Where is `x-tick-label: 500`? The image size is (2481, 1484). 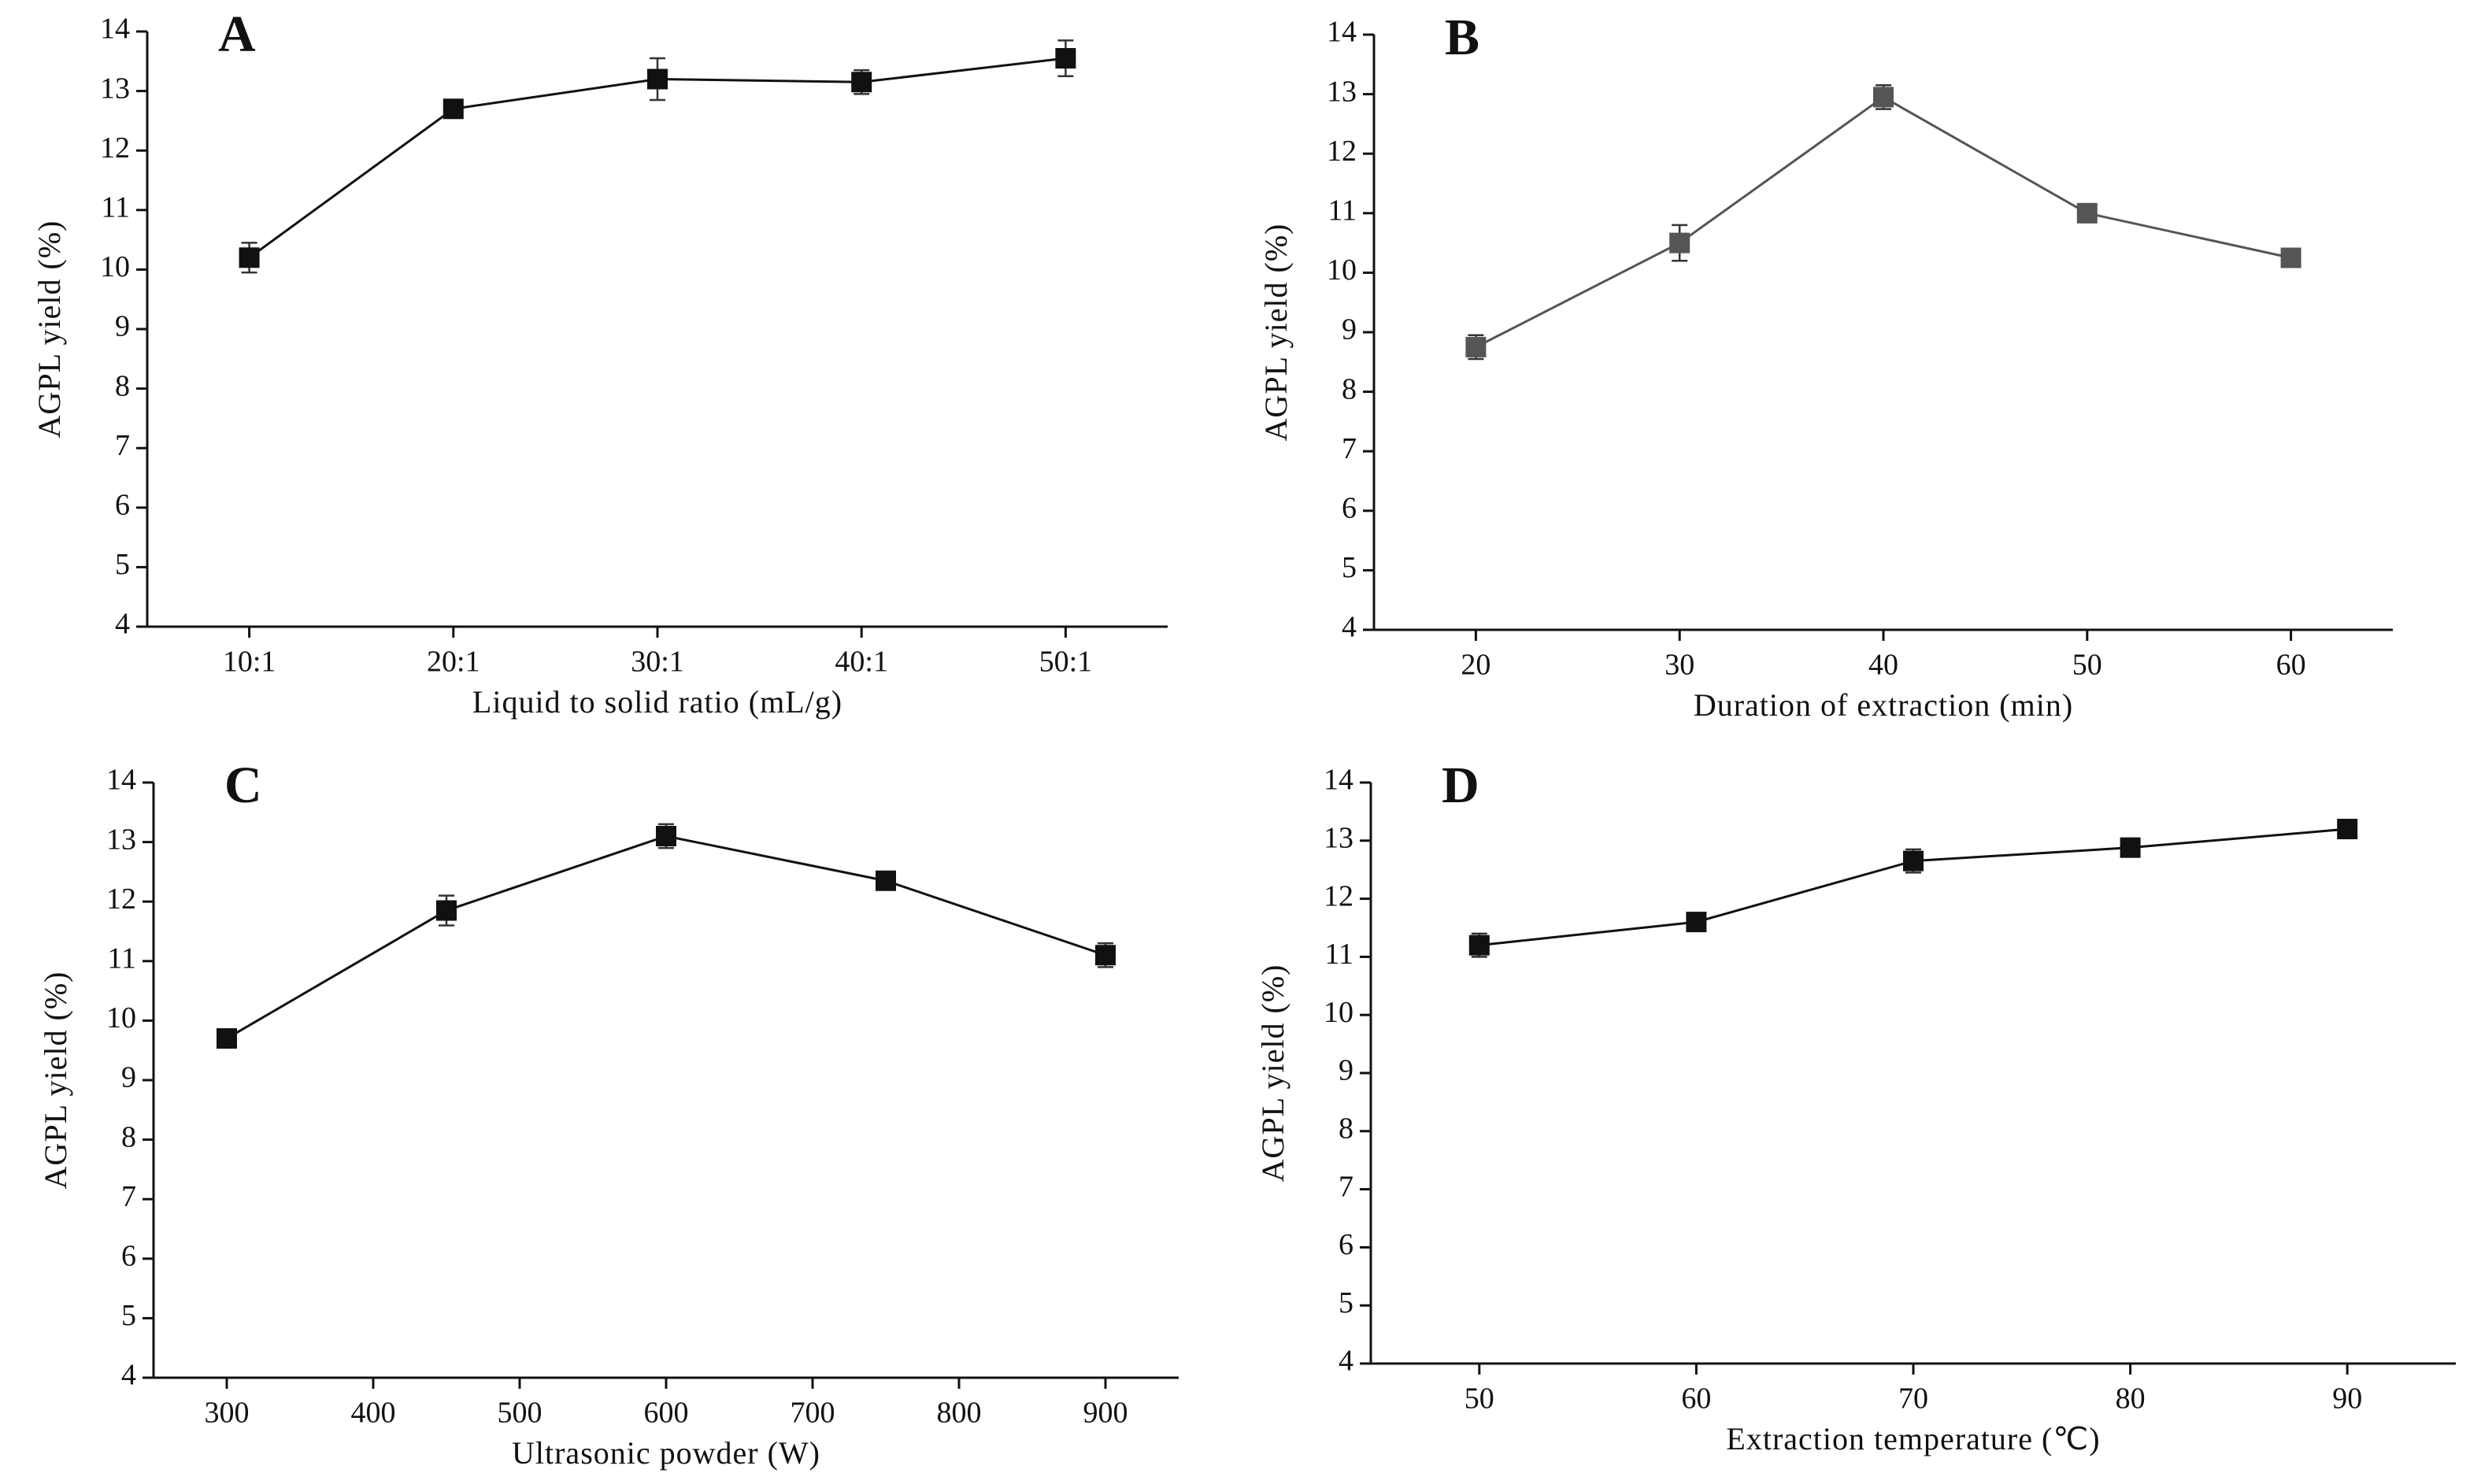
x-tick-label: 500 is located at coordinates (520, 1414).